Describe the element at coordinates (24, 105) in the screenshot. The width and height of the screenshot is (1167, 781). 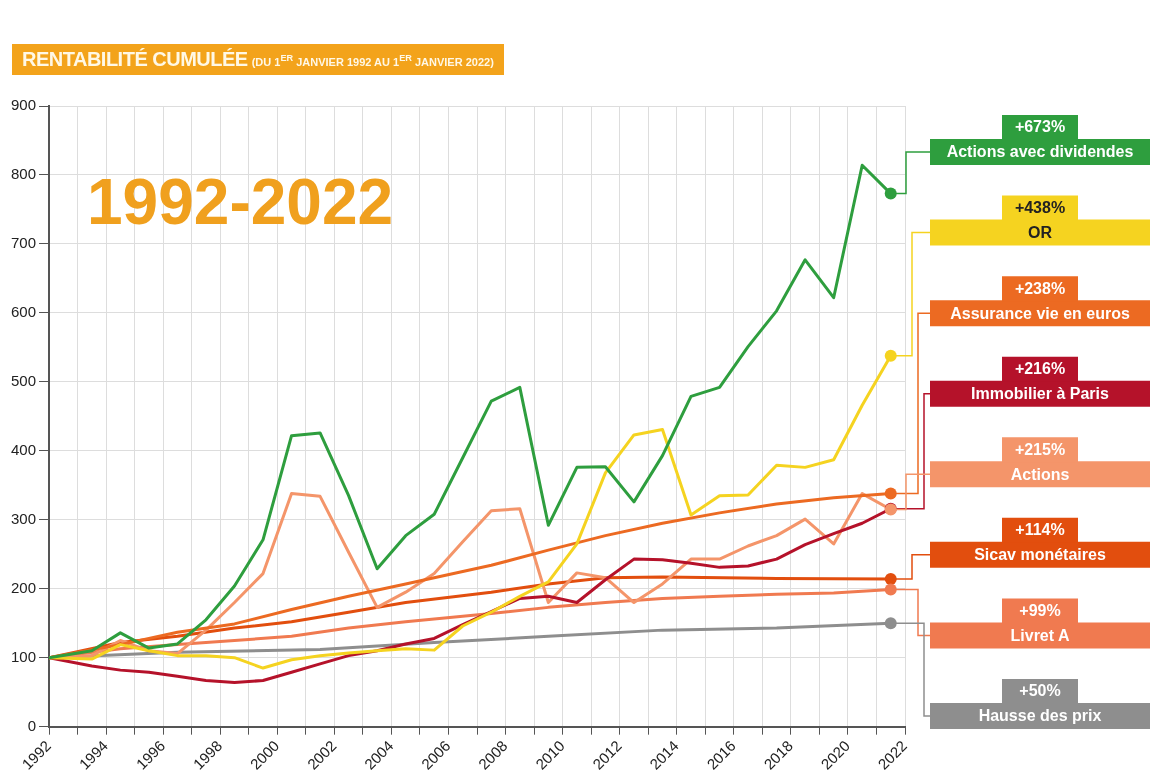
I see `y-tick-label: 900` at that location.